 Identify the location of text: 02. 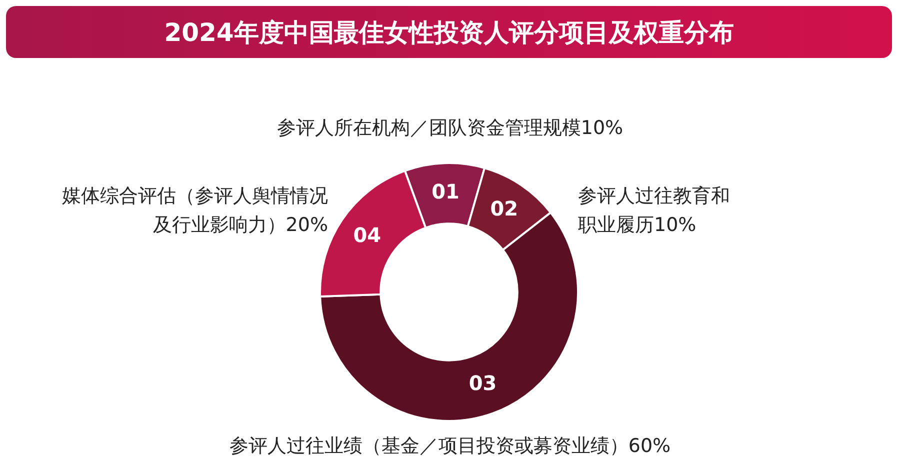
(504, 208).